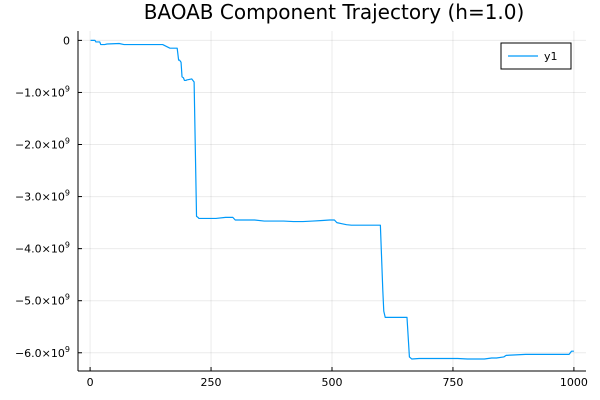 The height and width of the screenshot is (400, 600). What do you see at coordinates (211, 382) in the screenshot?
I see `x-tick-label-1: 250` at bounding box center [211, 382].